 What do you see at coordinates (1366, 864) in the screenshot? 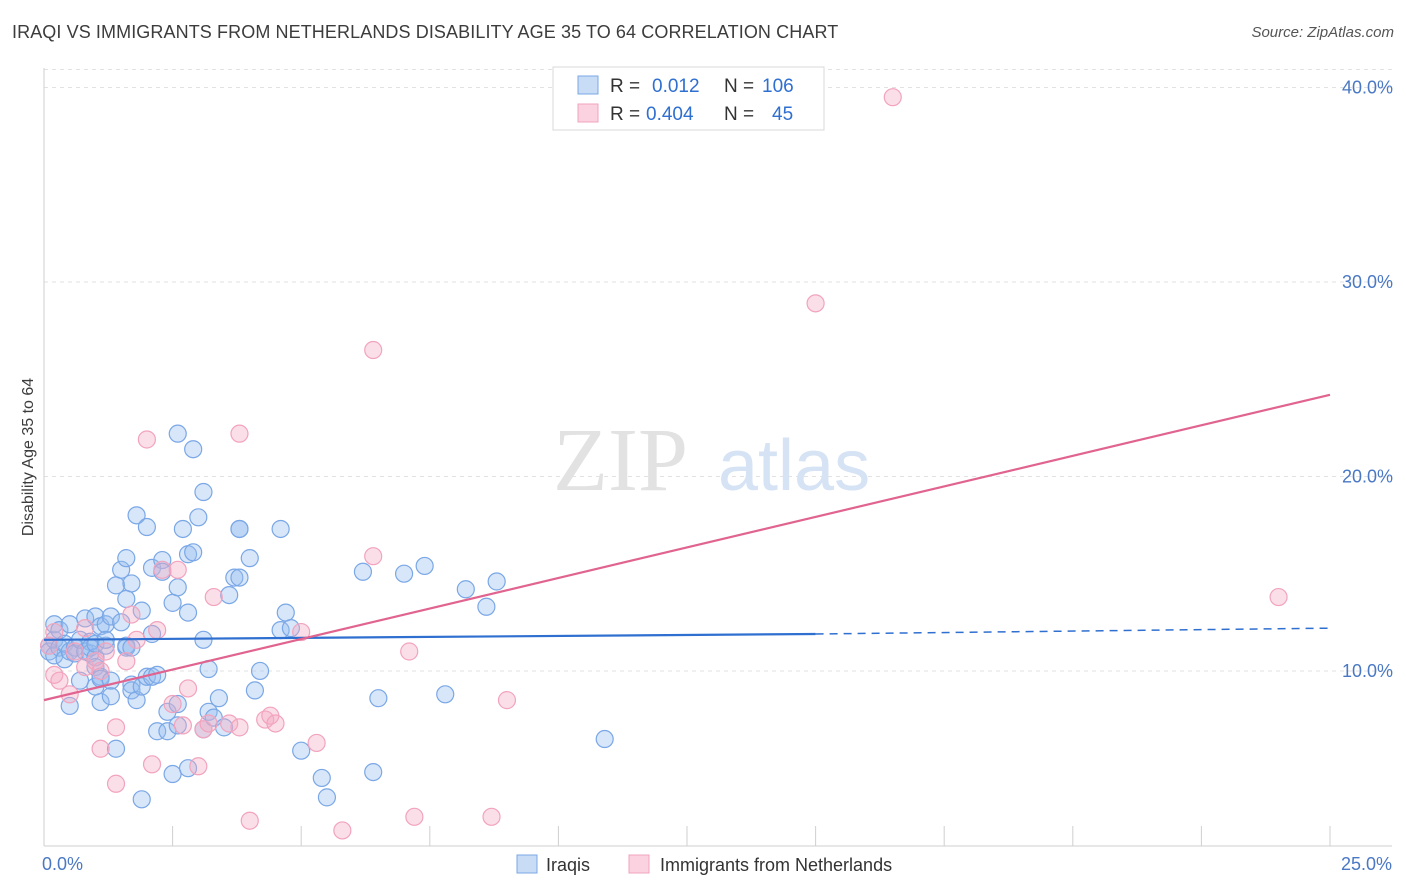
I see `x-tick-label-max: 25.0%` at bounding box center [1366, 864].